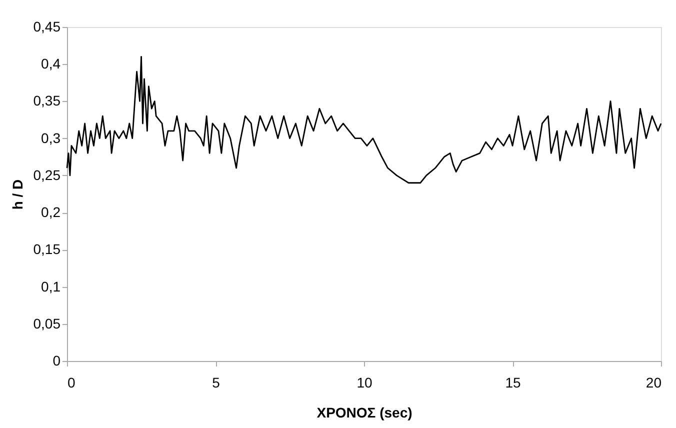  Describe the element at coordinates (47, 100) in the screenshot. I see `y-tick-label: 0,35` at that location.